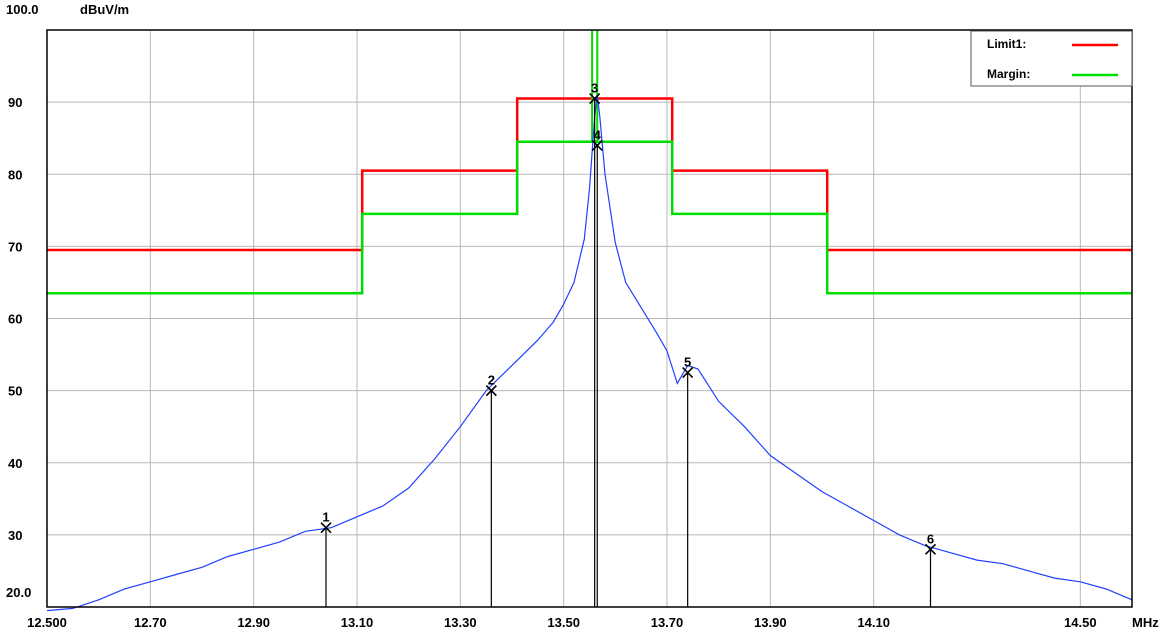 The width and height of the screenshot is (1171, 635). Describe the element at coordinates (460, 622) in the screenshot. I see `x-tick-label: 13.30` at that location.